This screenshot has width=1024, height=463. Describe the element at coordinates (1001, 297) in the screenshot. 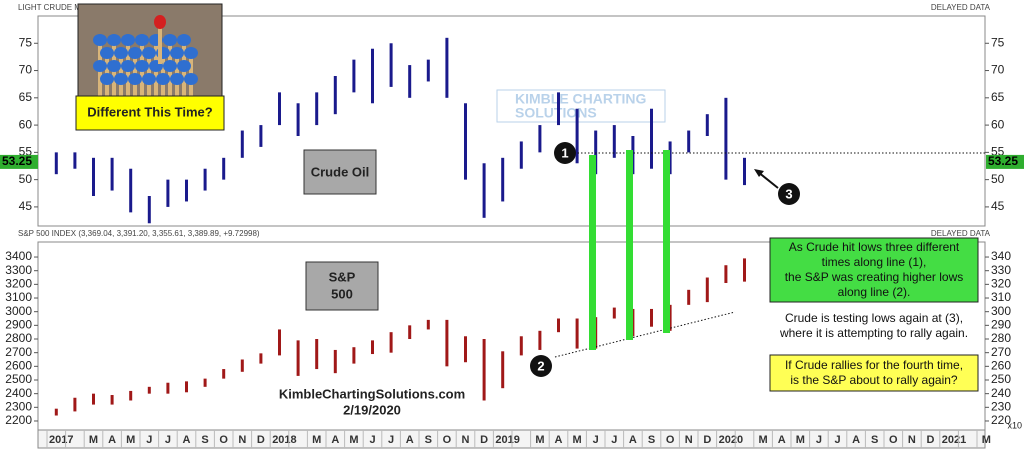

I see `y2-tick-label: 310` at that location.